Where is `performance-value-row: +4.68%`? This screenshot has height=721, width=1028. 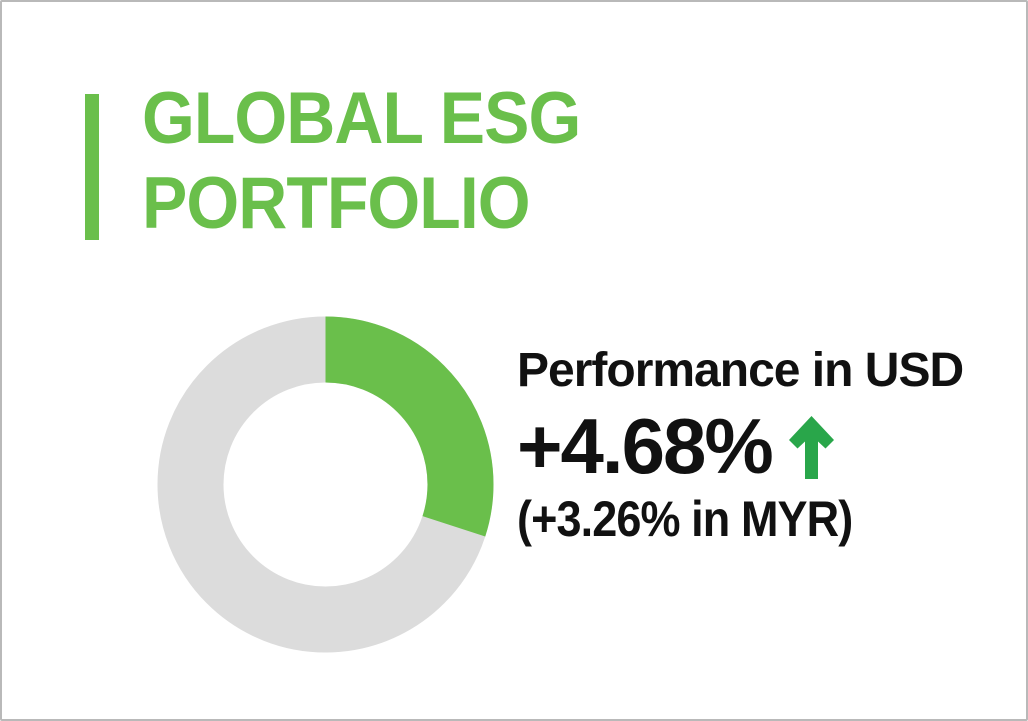 performance-value-row: +4.68% is located at coordinates (676, 446).